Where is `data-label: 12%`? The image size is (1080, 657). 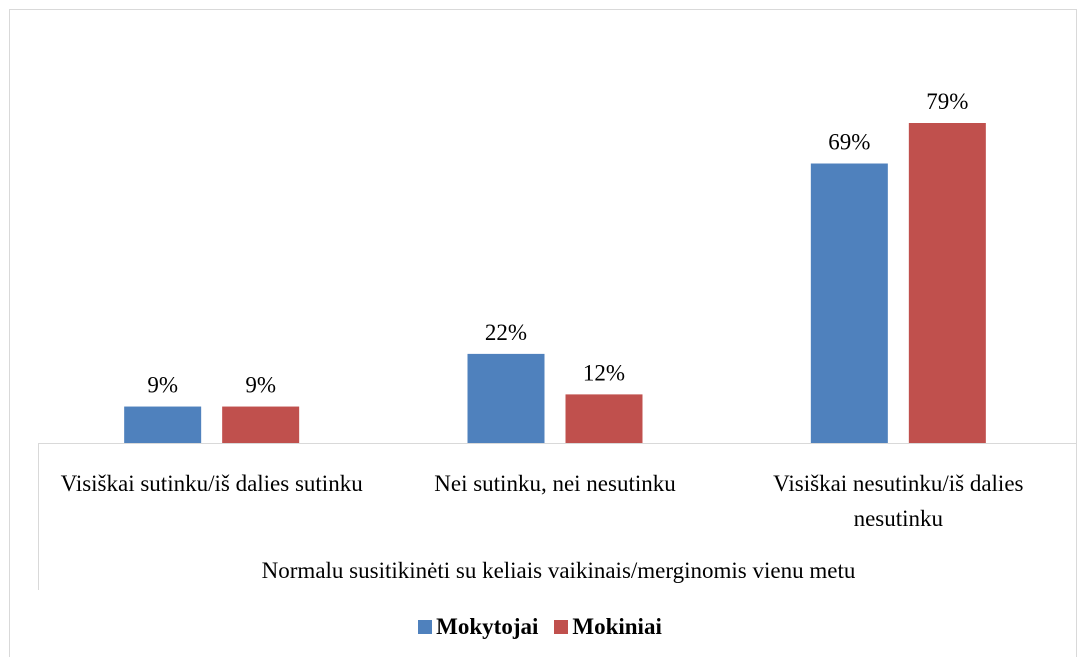
data-label: 12% is located at coordinates (604, 372).